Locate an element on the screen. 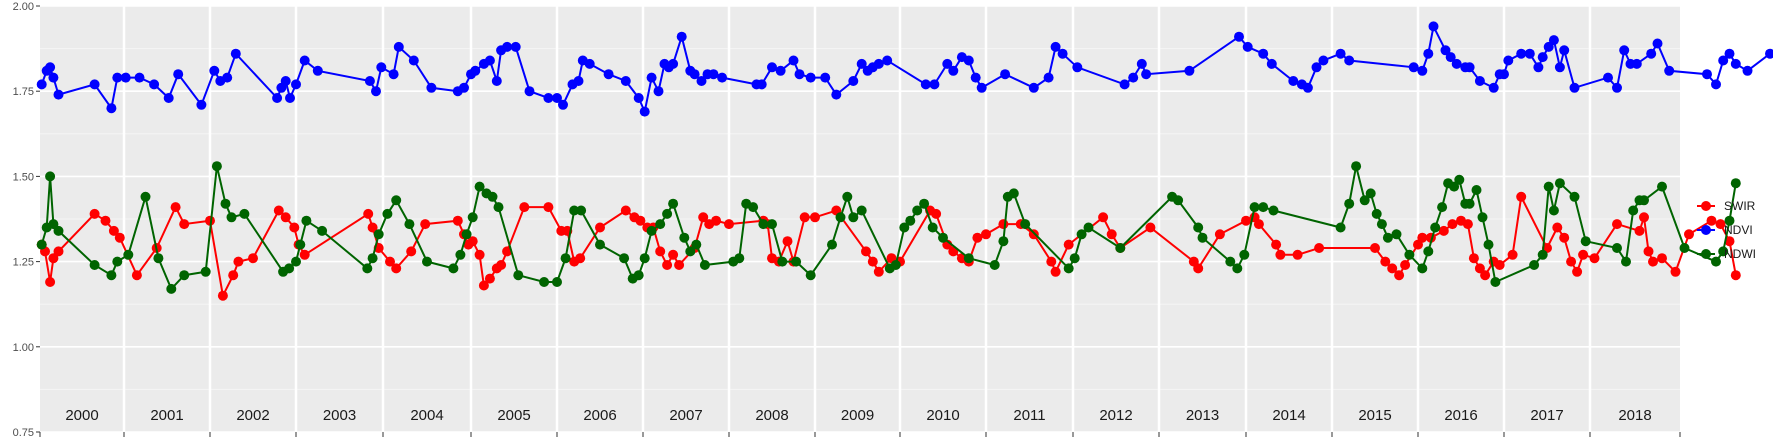  year-label: 2018 is located at coordinates (1634, 415).